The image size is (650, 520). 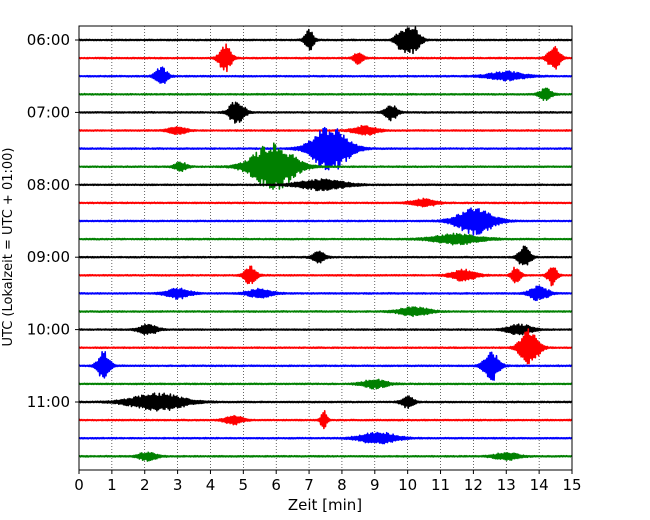 I want to click on y-tick-label: 07:00, so click(x=48, y=112).